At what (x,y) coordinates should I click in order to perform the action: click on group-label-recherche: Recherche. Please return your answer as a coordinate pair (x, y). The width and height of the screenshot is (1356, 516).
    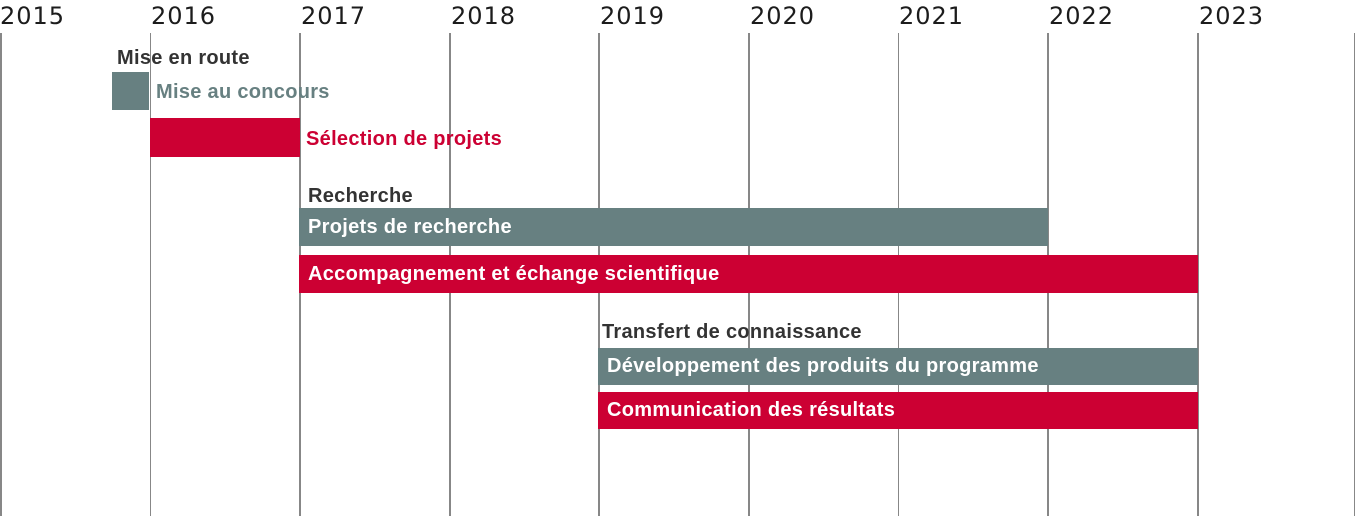
    Looking at the image, I should click on (360, 196).